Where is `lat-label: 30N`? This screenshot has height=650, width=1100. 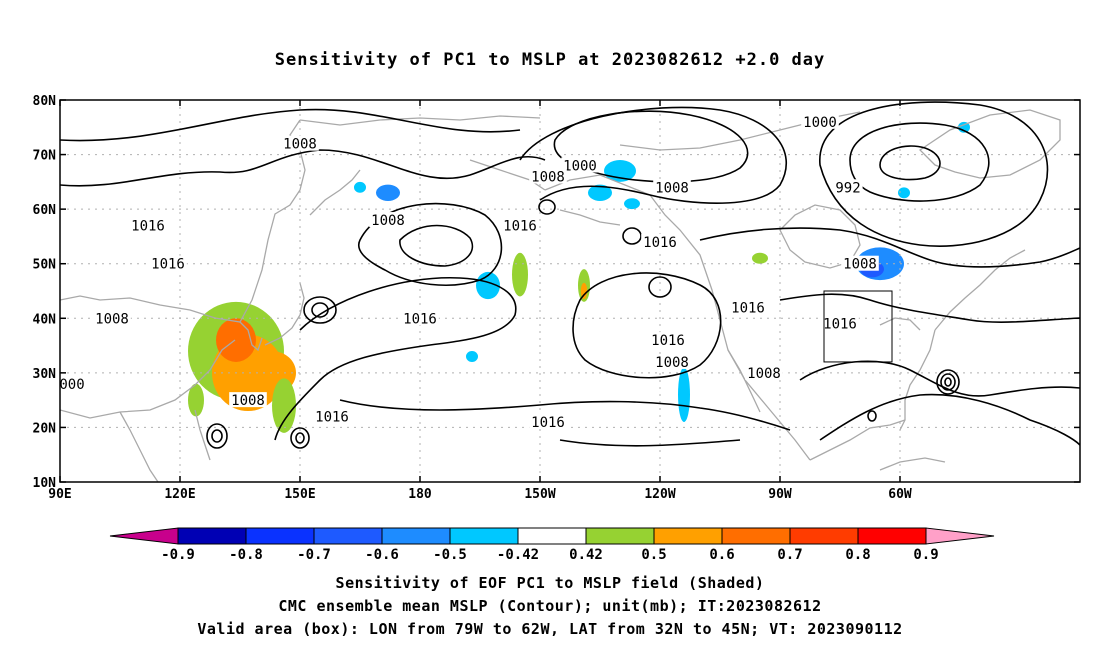
lat-label: 30N is located at coordinates (45, 374).